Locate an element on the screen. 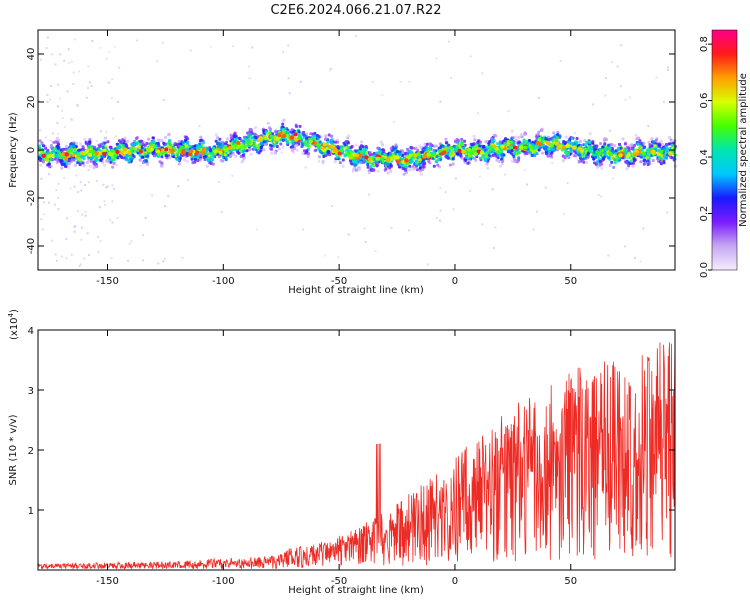 This screenshot has height=600, width=750. snr-x-tick-label: -50 is located at coordinates (339, 581).